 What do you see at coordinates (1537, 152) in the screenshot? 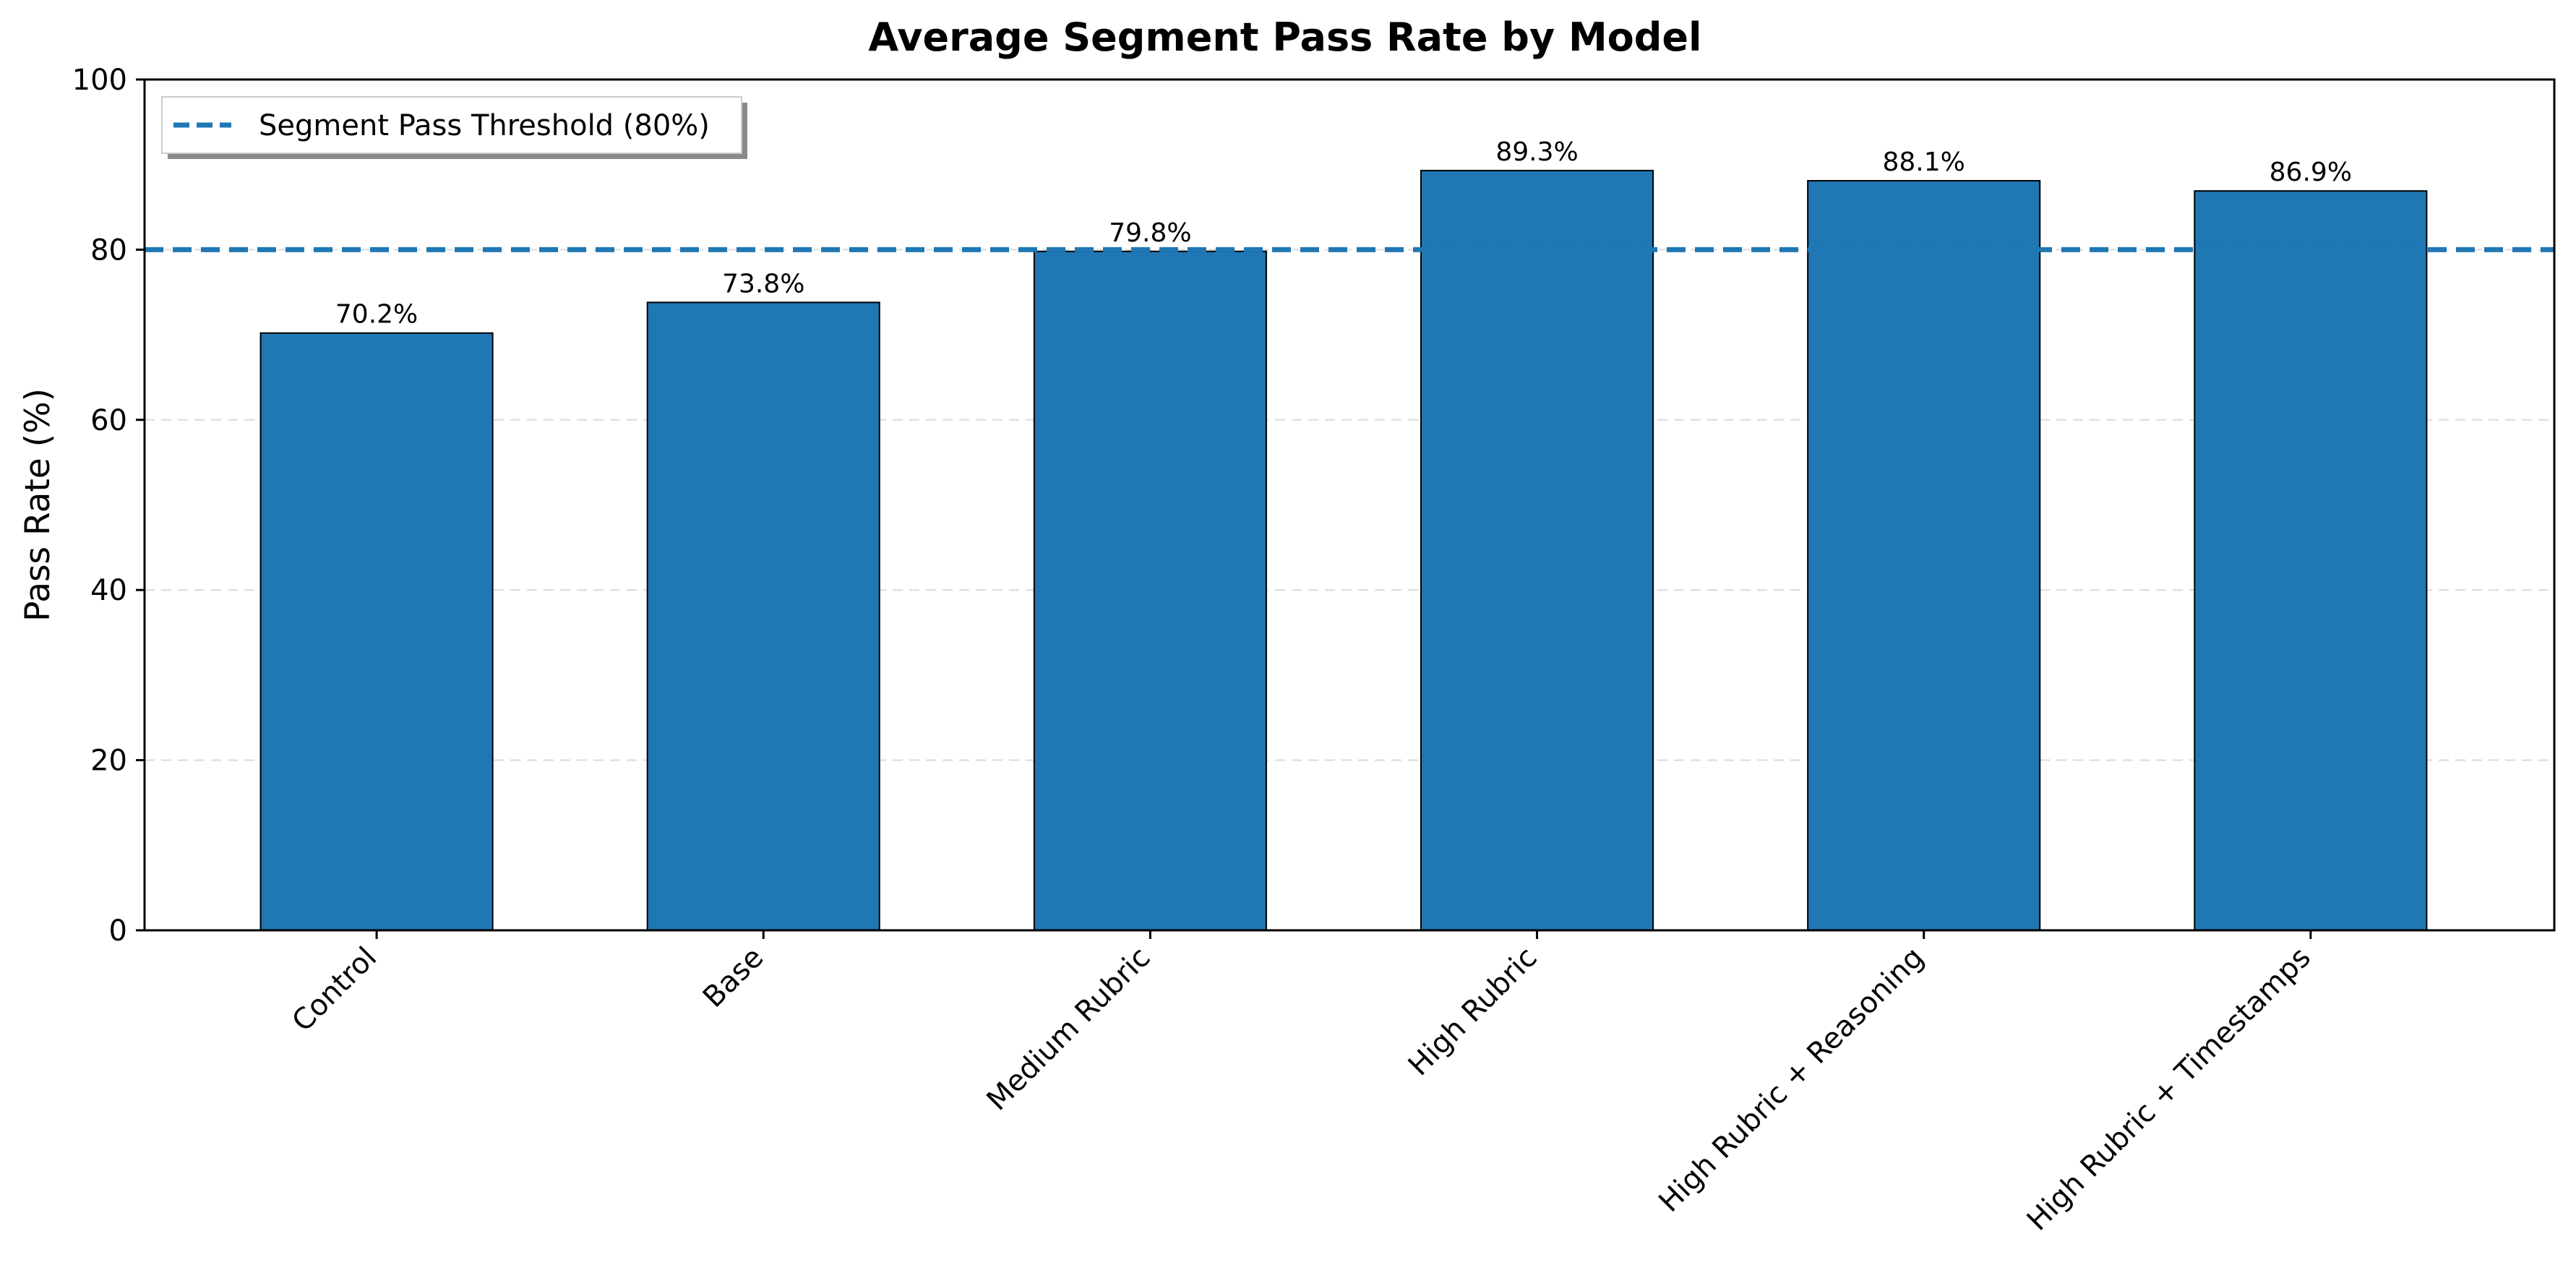
I see `bar-value-label: 89.3%` at bounding box center [1537, 152].